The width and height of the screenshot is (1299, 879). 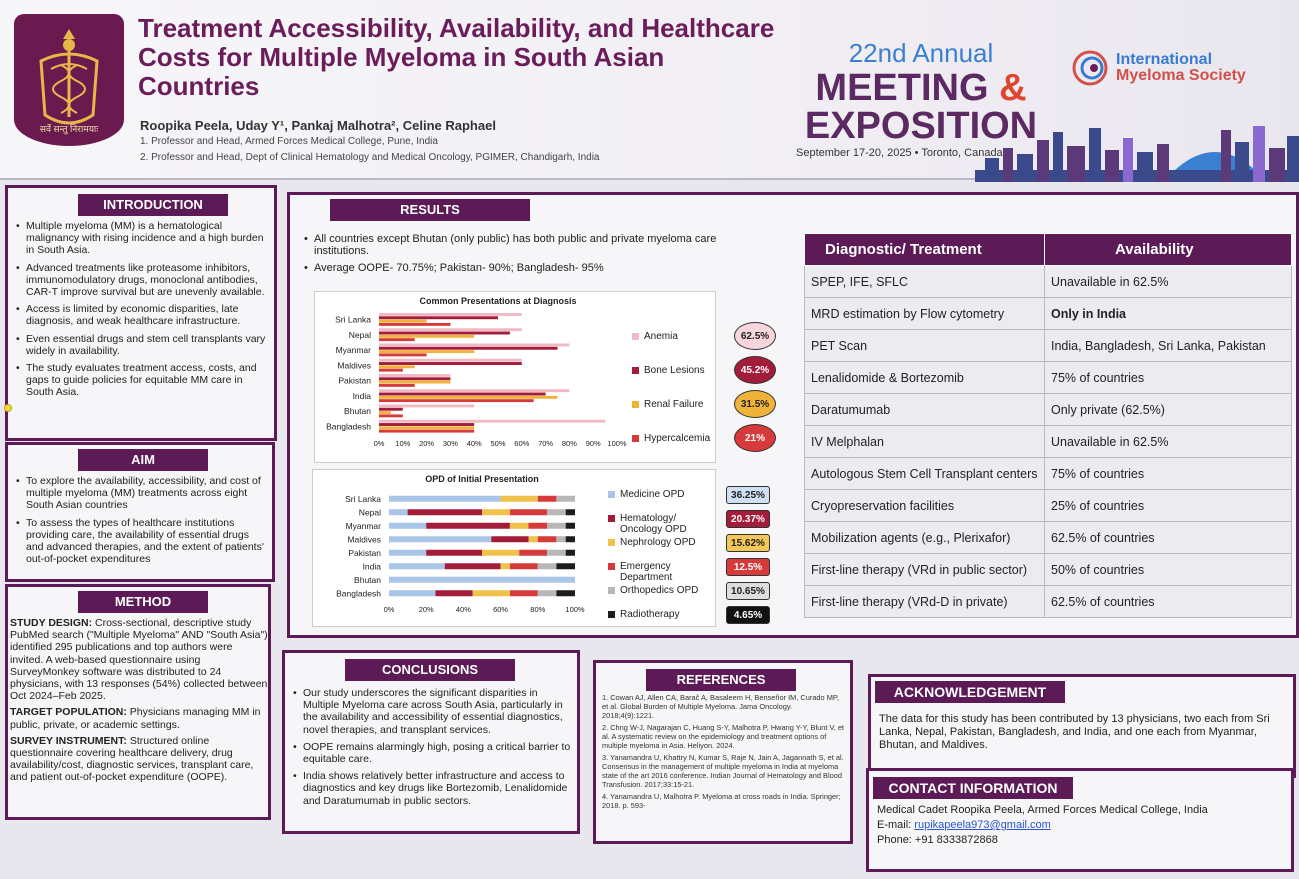 I want to click on table-cell-item: MRD estimation by Flow cytometry, so click(x=924, y=313).